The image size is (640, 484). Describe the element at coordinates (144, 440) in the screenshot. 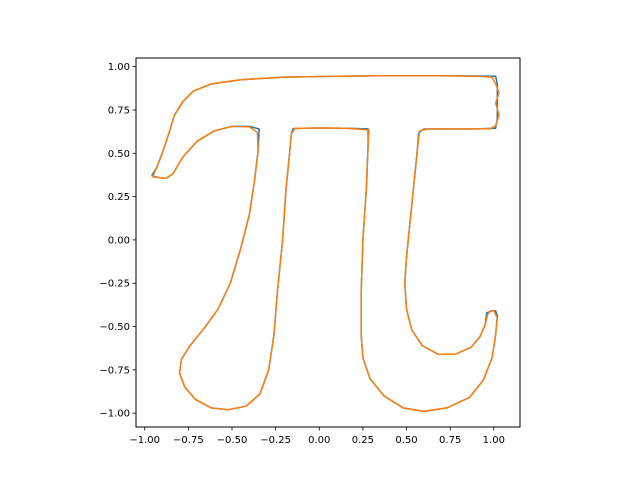

I see `x-tick-label: −1.00` at that location.